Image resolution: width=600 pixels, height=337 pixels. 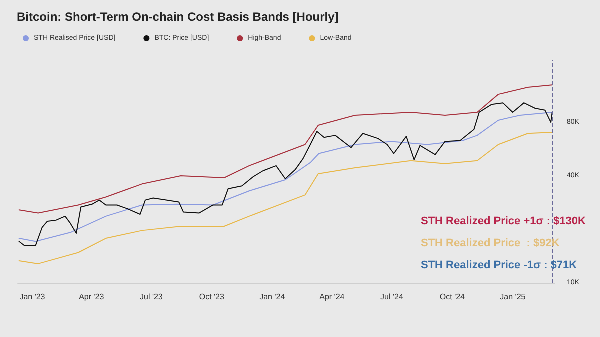 What do you see at coordinates (392, 297) in the screenshot?
I see `x-tick-label: Jul '24` at bounding box center [392, 297].